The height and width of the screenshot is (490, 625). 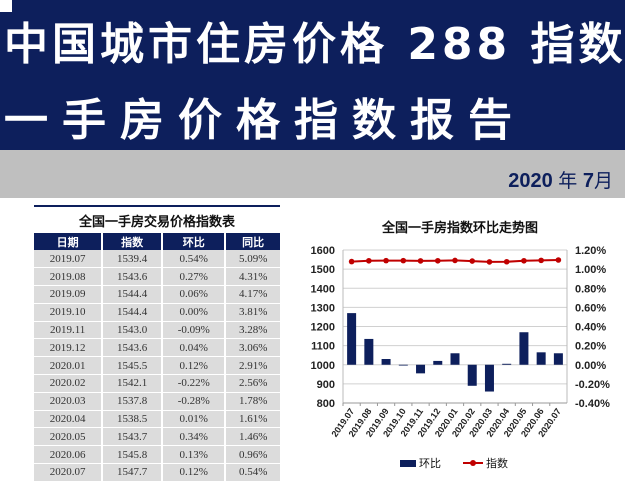 I want to click on table-cell: 1542.1, so click(x=133, y=383).